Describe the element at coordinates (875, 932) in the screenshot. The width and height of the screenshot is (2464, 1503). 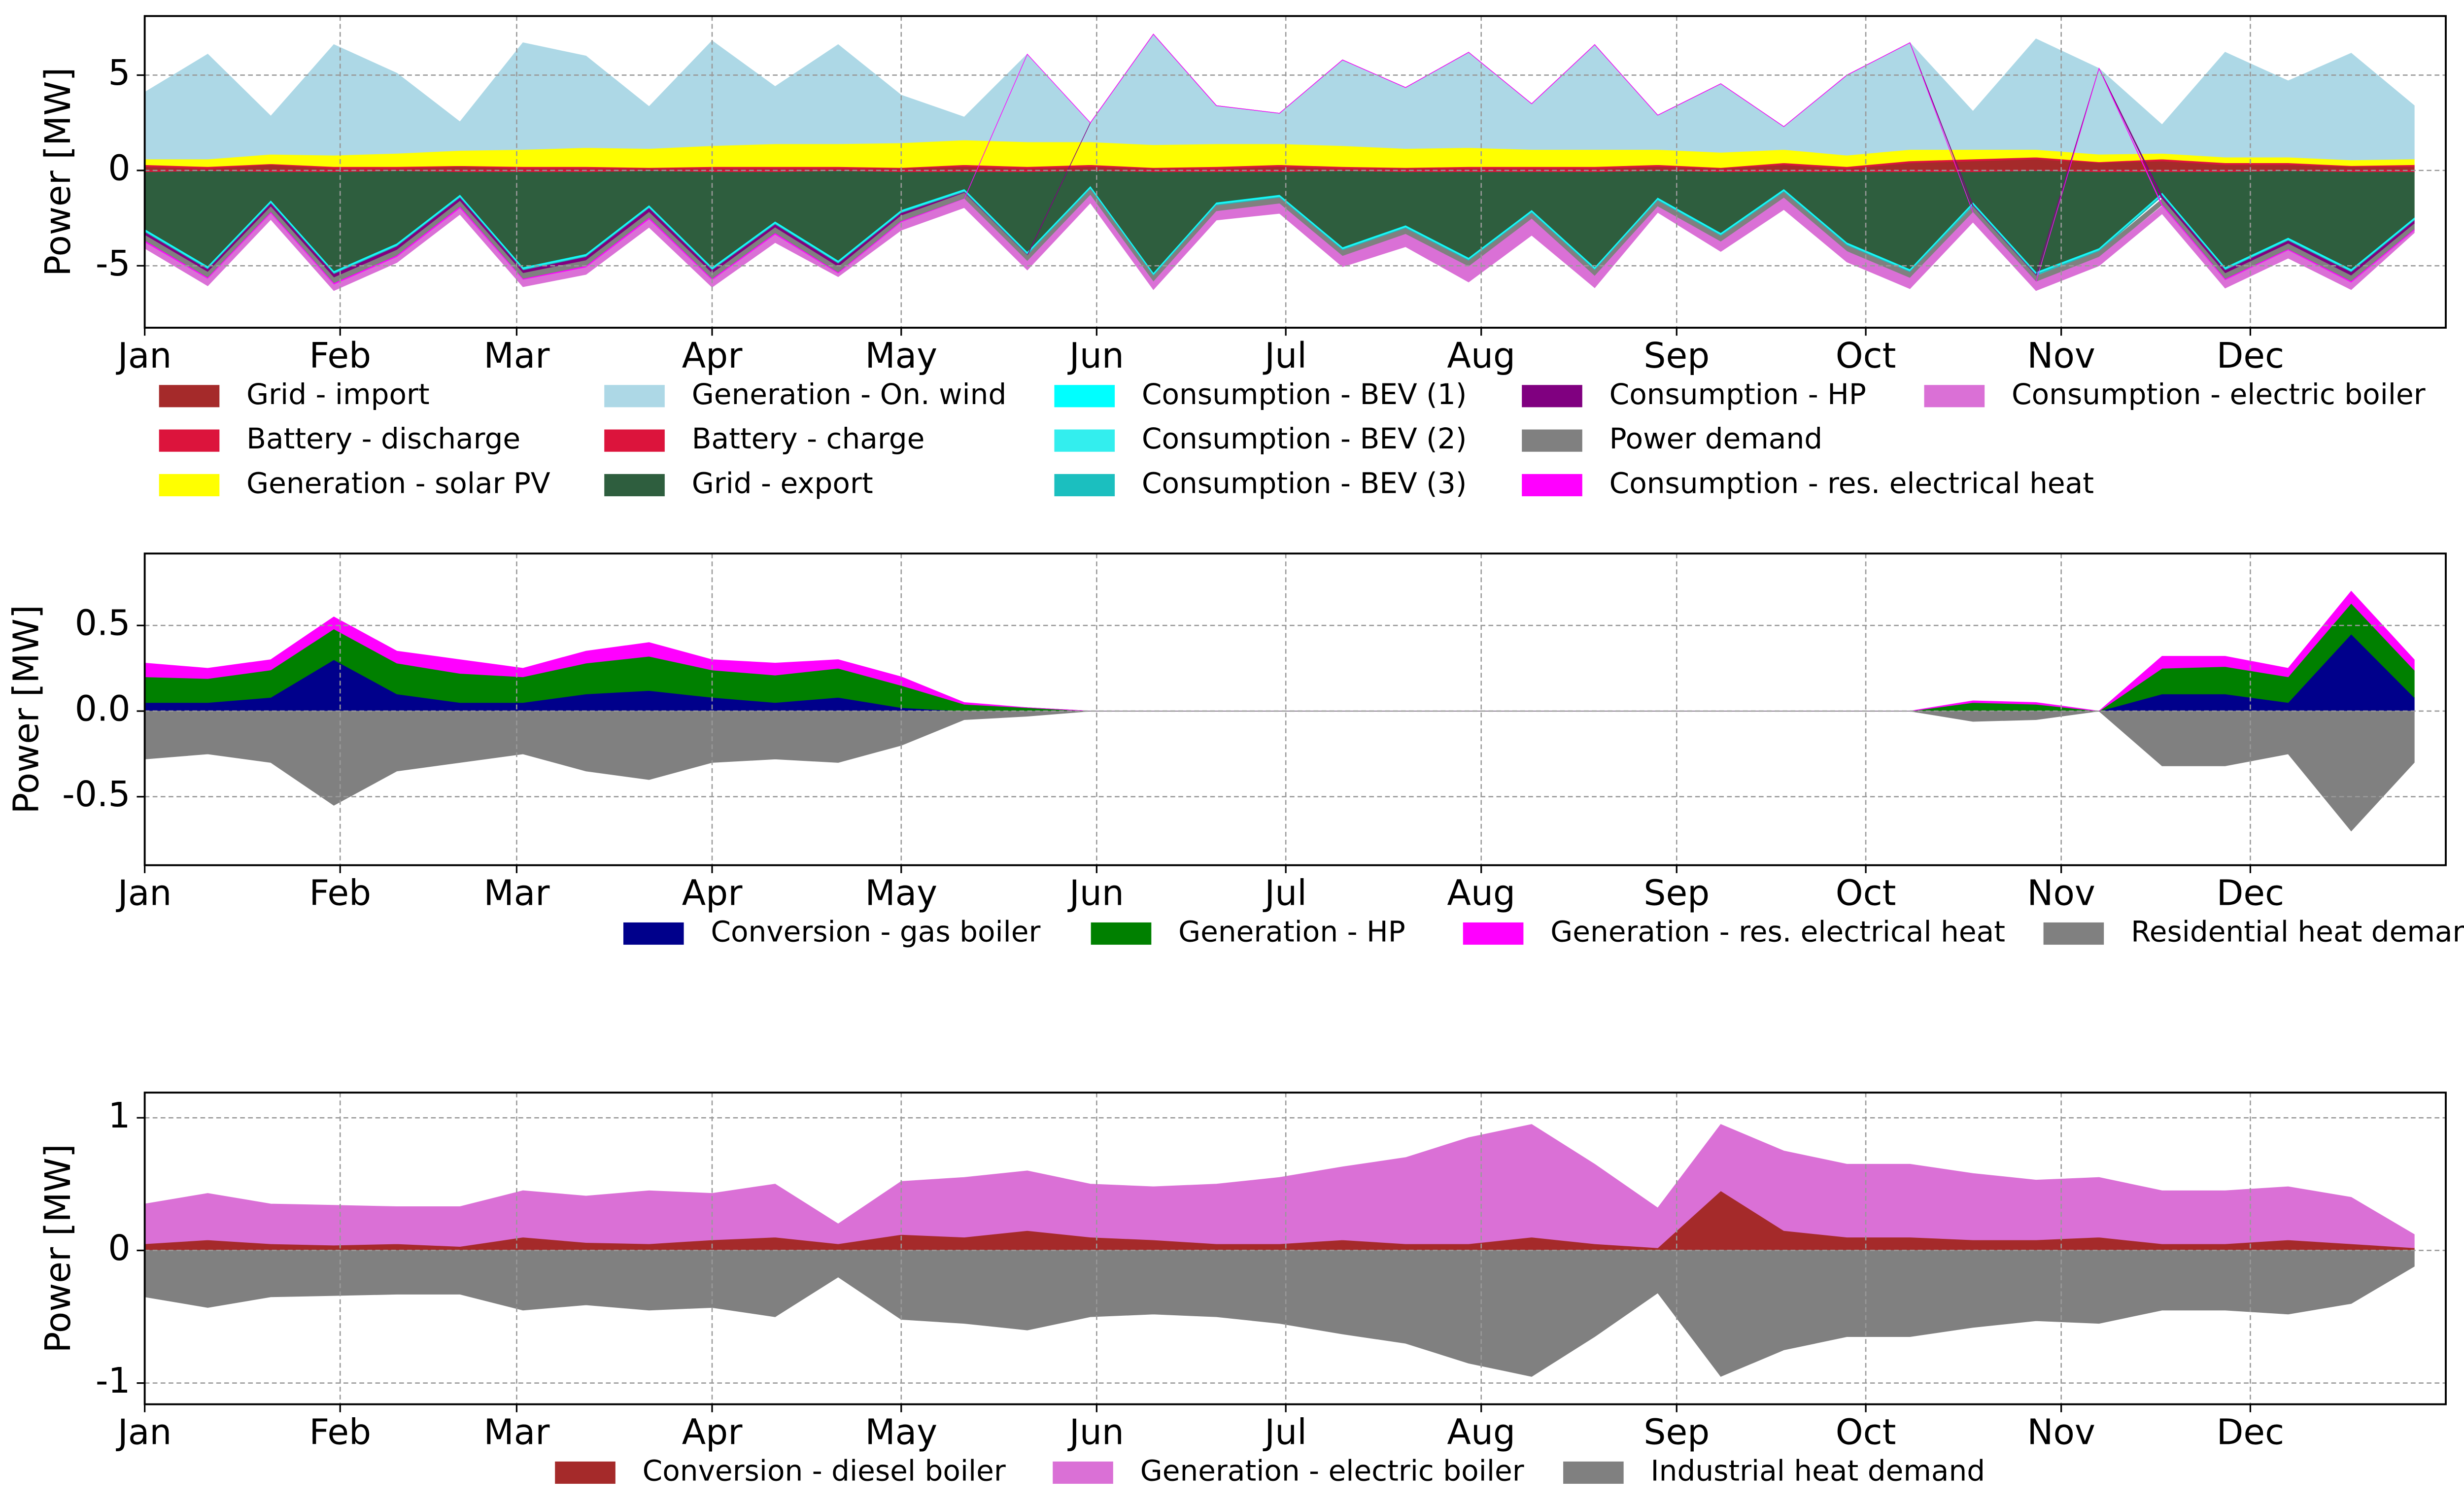
I see `legend-label: Conversion - gas boiler` at that location.